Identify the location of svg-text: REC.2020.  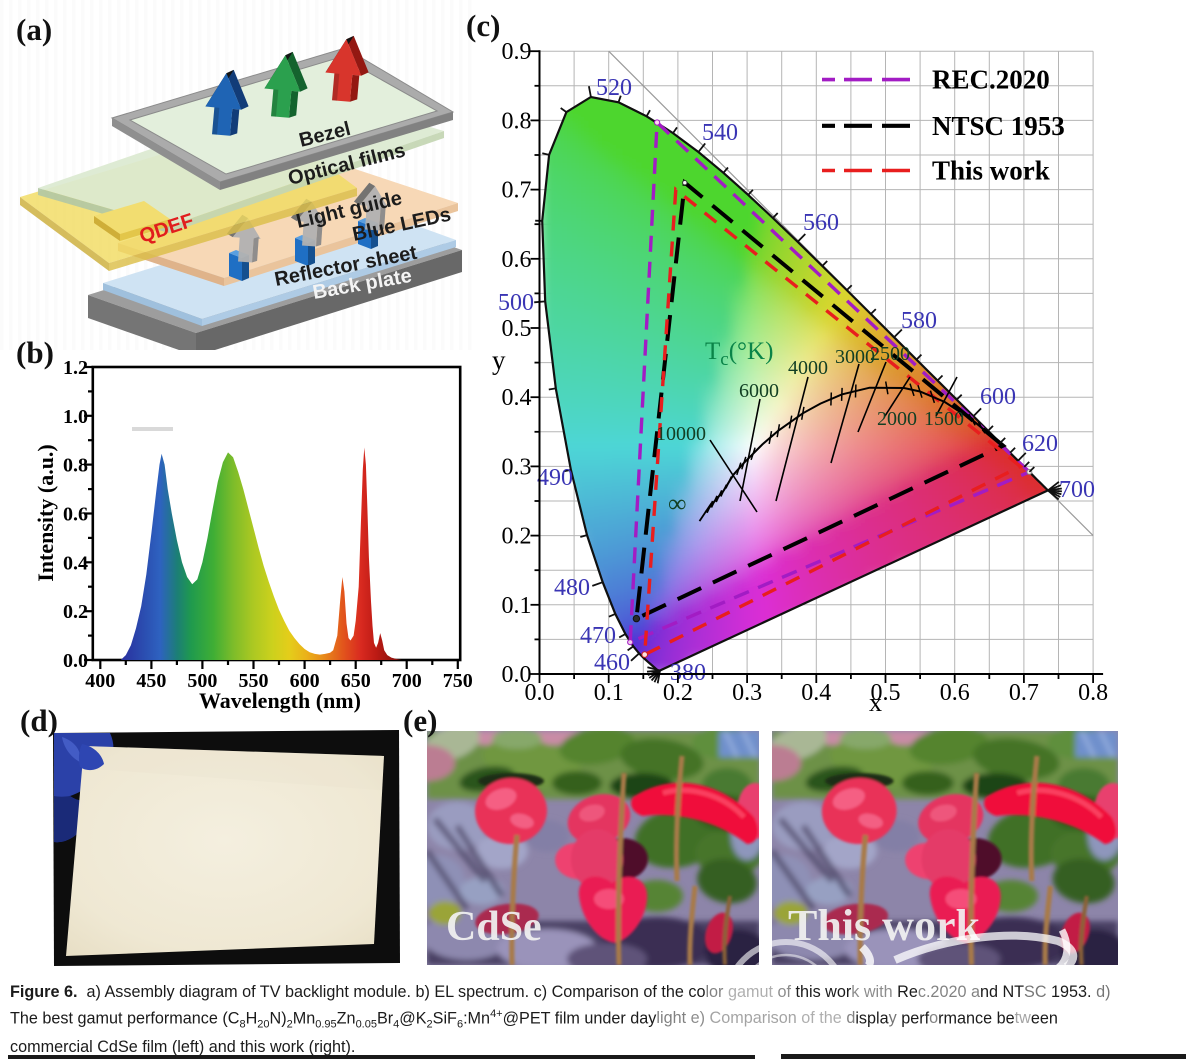
(991, 80).